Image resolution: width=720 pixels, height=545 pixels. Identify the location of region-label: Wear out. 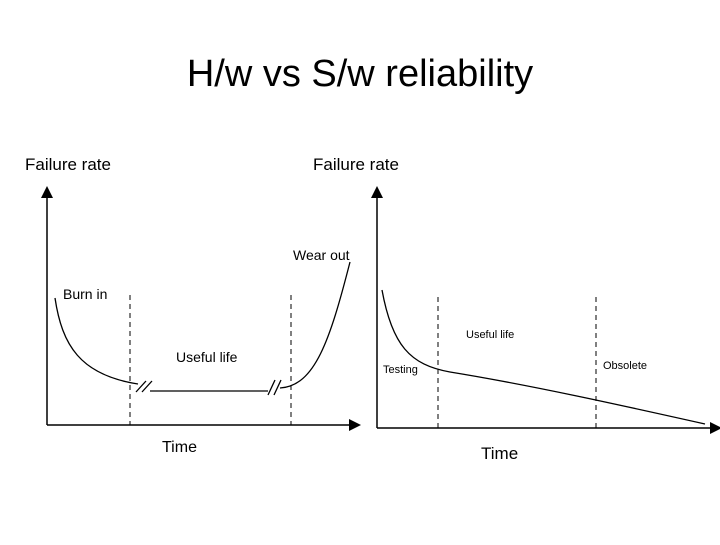
(321, 255).